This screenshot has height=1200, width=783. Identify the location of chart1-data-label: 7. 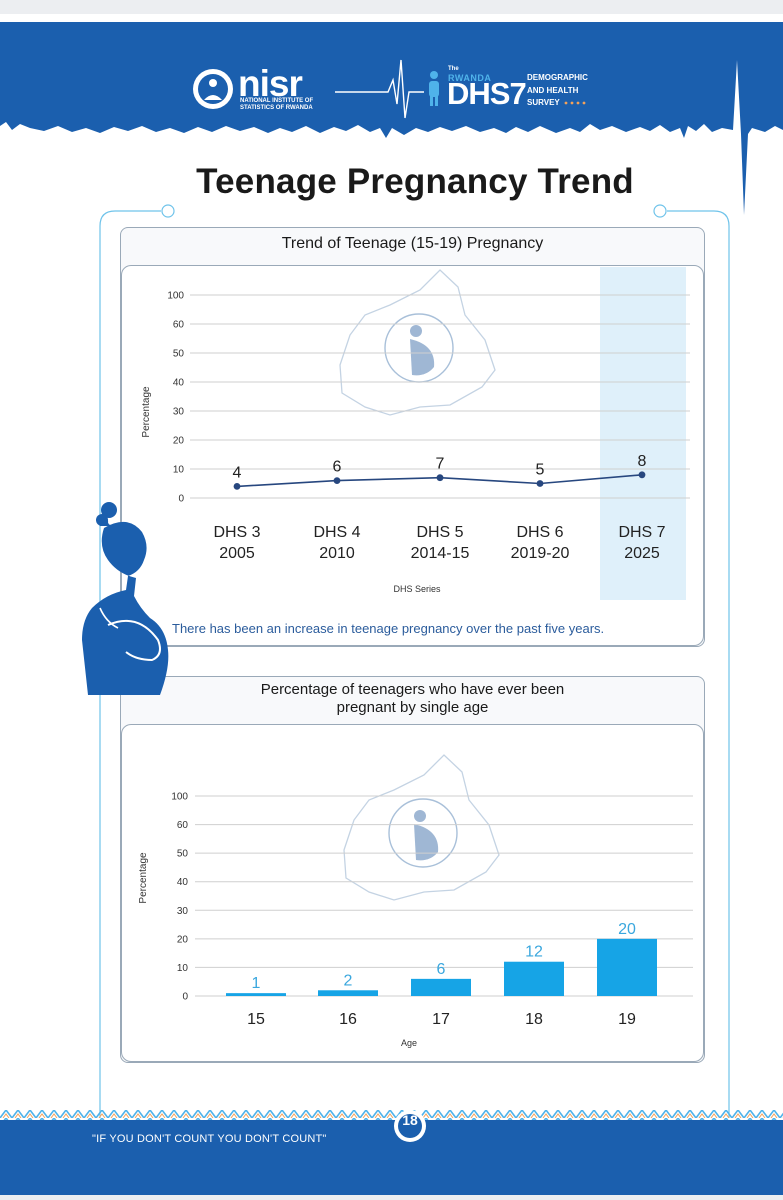
(440, 464).